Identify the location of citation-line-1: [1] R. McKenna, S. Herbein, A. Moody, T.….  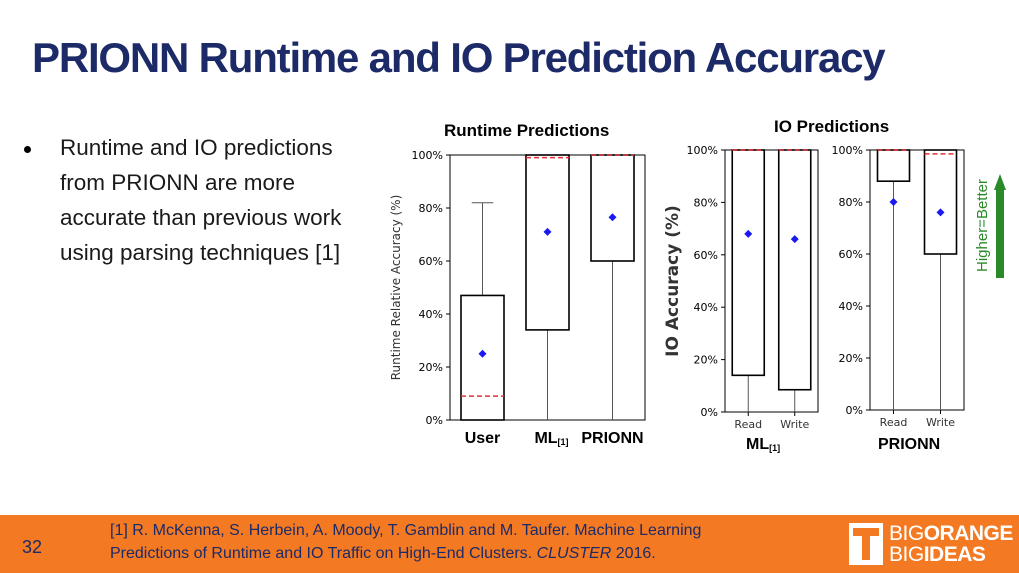
(406, 530).